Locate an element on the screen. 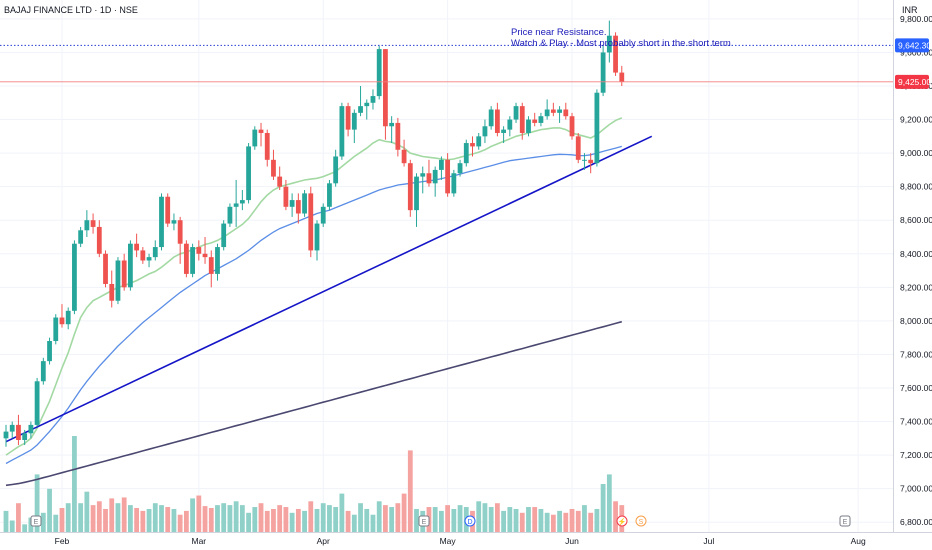  last-price-tag-text: 9,425.00 is located at coordinates (914, 82).